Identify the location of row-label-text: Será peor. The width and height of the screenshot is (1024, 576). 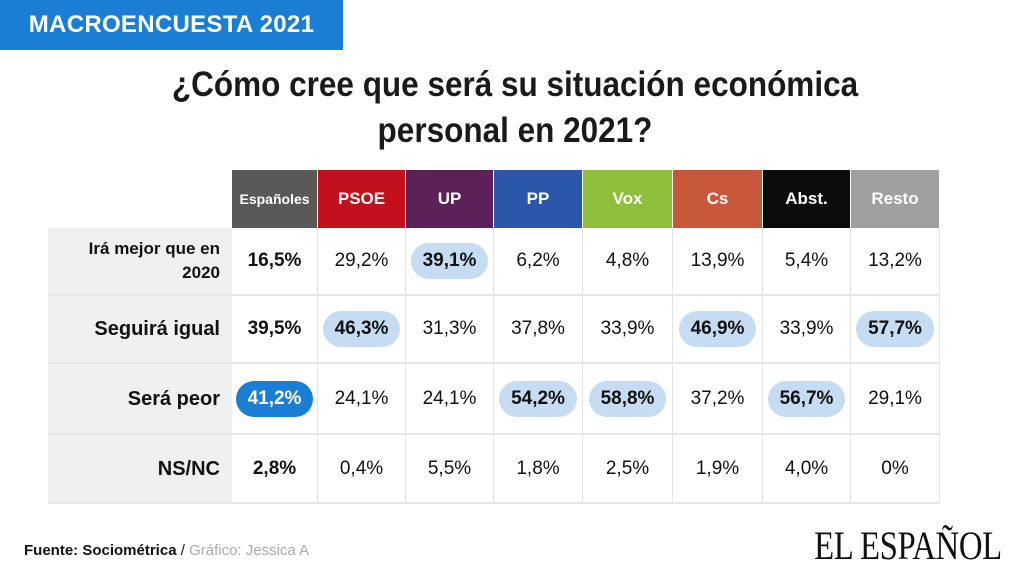
(173, 398).